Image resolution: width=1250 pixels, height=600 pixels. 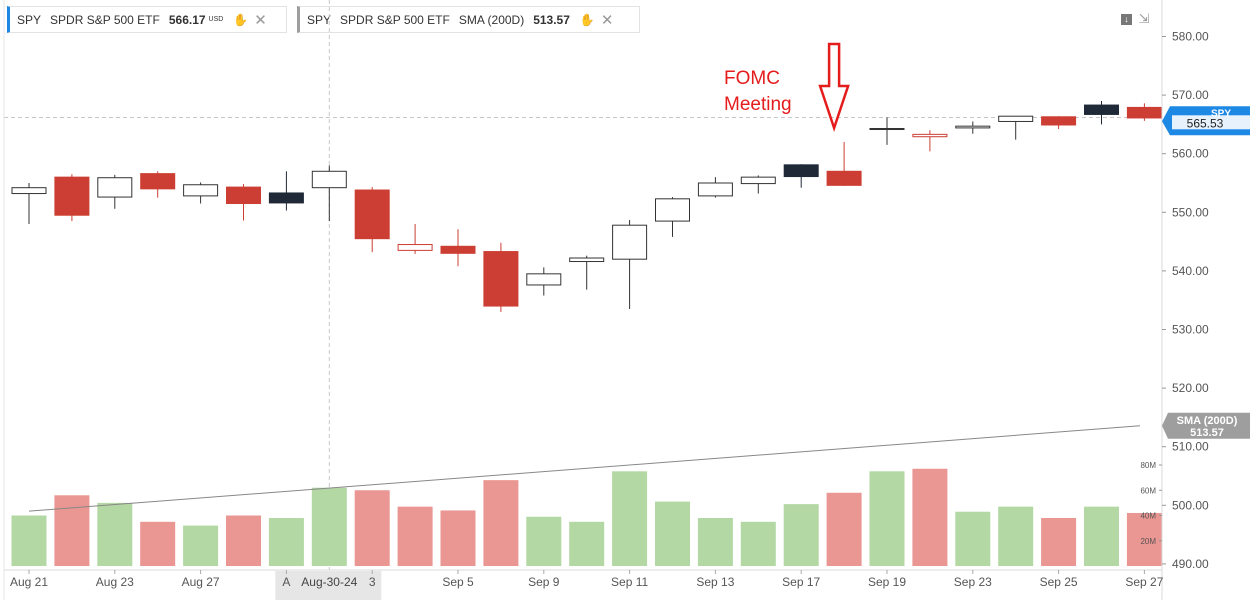 I want to click on y-tick-label: 550.00, so click(x=1190, y=212).